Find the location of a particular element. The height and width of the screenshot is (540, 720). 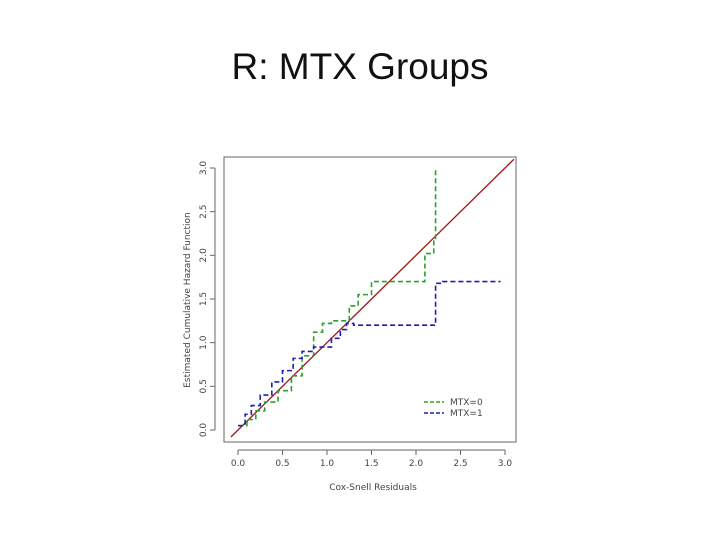

legend-label: MTX=0 is located at coordinates (466, 403).